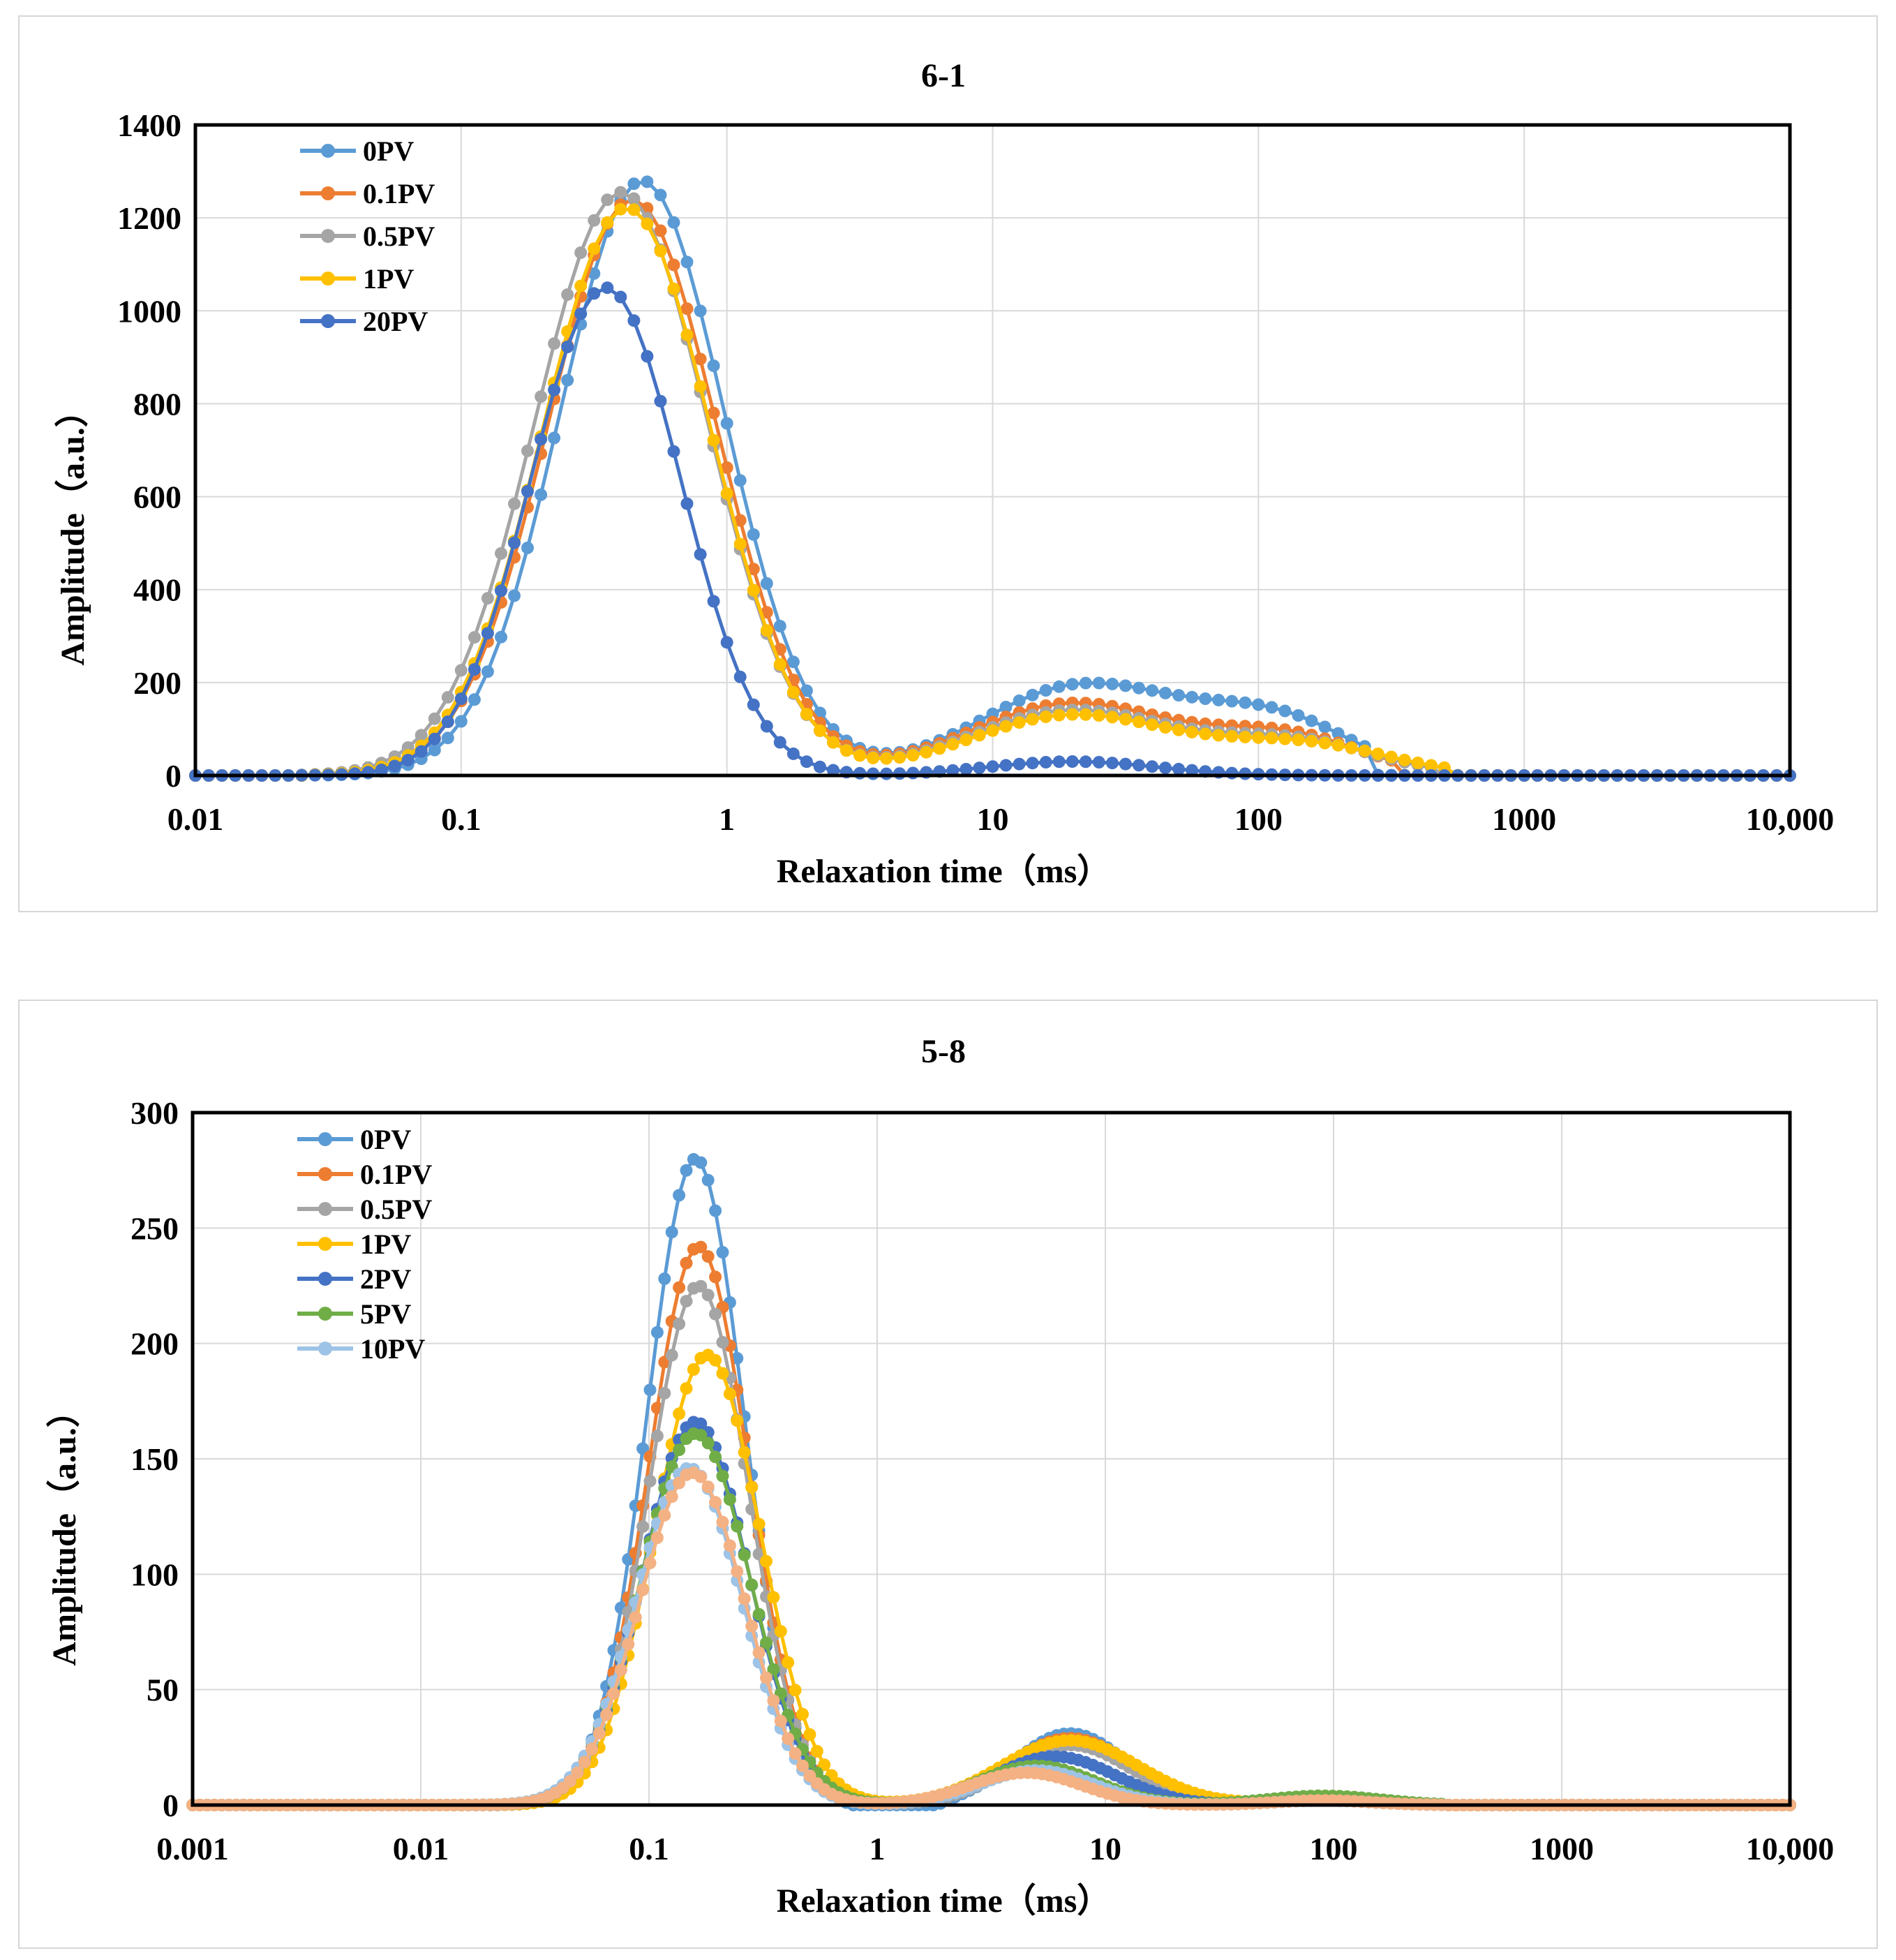 The image size is (1896, 1960). Describe the element at coordinates (64, 1529) in the screenshot. I see `y-axis-label: Amplitude（a.u.）` at that location.